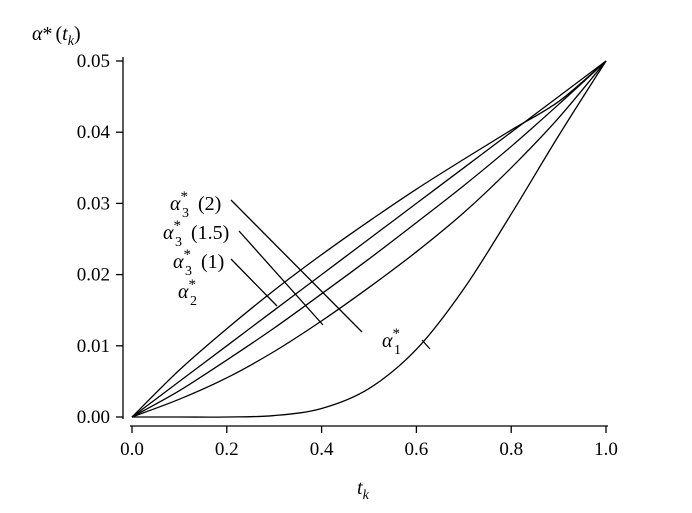  What do you see at coordinates (417, 449) in the screenshot?
I see `x-tick-label: 0.6` at bounding box center [417, 449].